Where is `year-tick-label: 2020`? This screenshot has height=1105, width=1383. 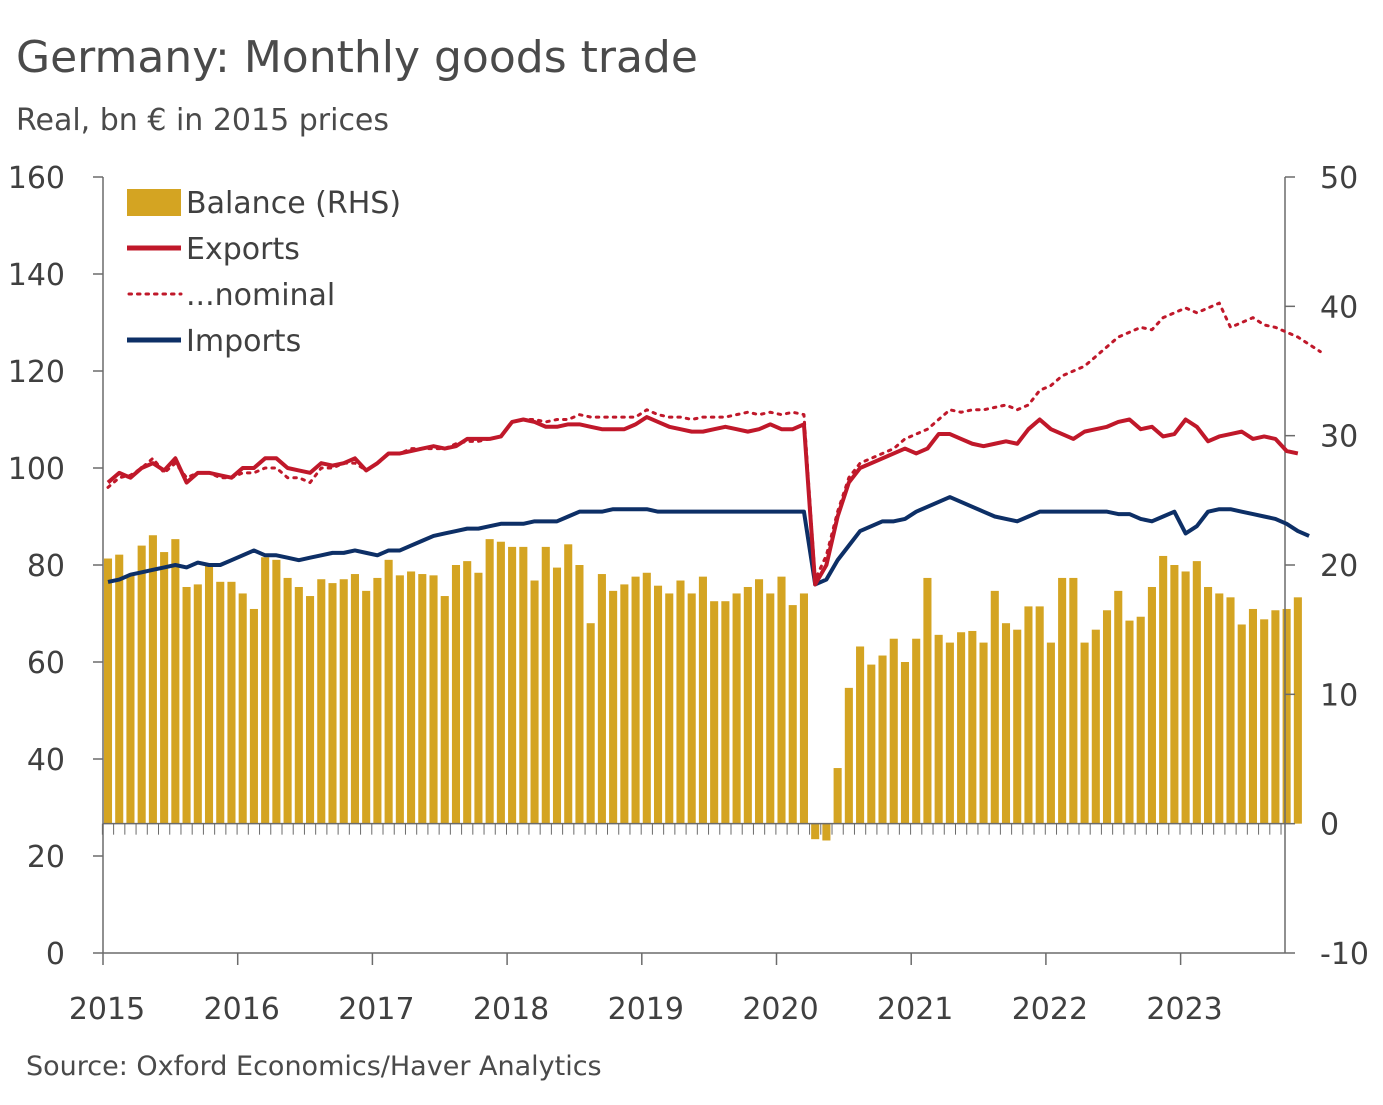
year-tick-label: 2020 is located at coordinates (780, 1009).